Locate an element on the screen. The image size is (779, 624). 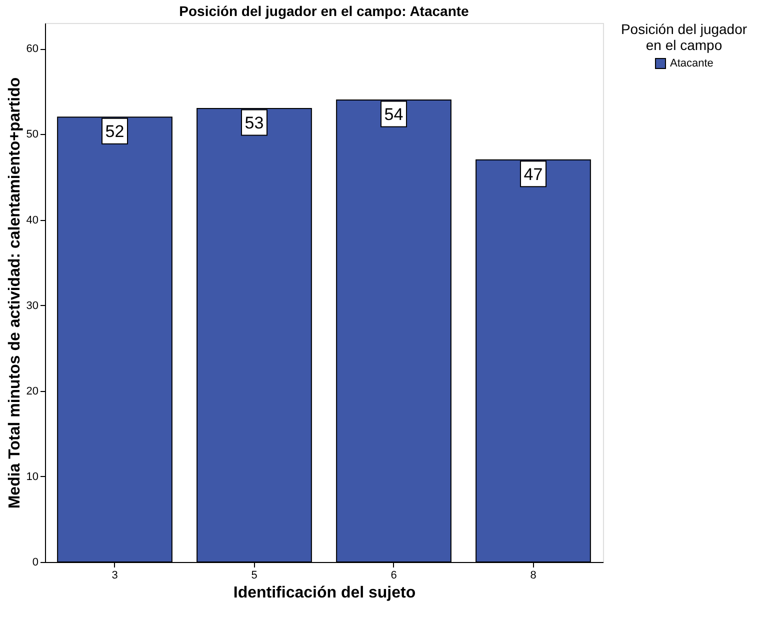
x-tick-label: 6 is located at coordinates (393, 576).